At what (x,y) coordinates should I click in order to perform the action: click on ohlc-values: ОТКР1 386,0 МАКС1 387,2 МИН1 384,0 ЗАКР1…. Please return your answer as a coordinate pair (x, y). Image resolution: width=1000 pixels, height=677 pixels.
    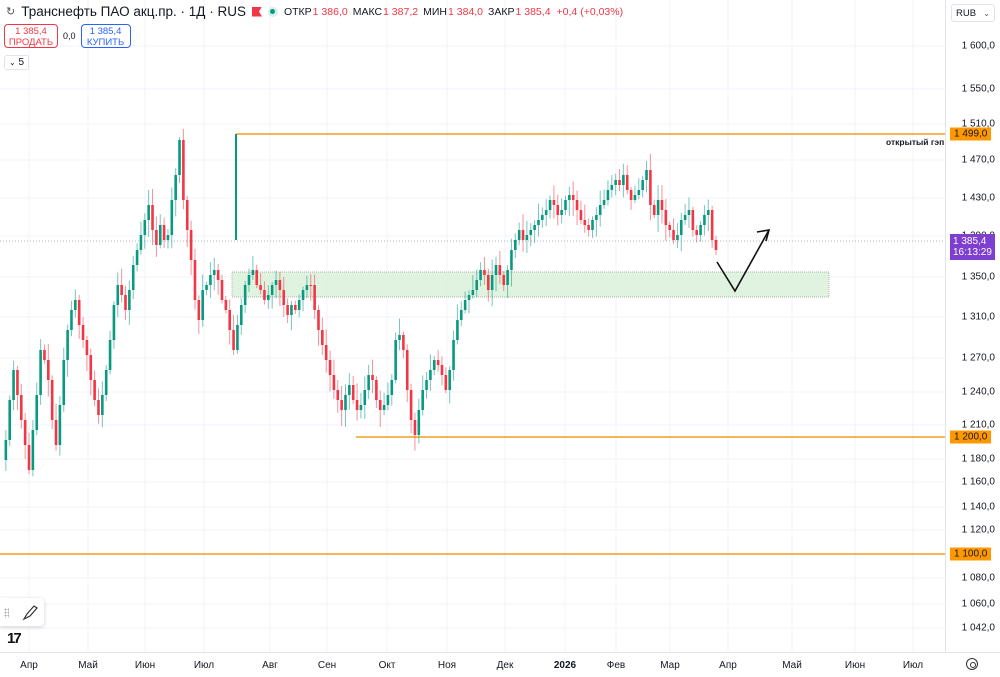
    Looking at the image, I should click on (453, 12).